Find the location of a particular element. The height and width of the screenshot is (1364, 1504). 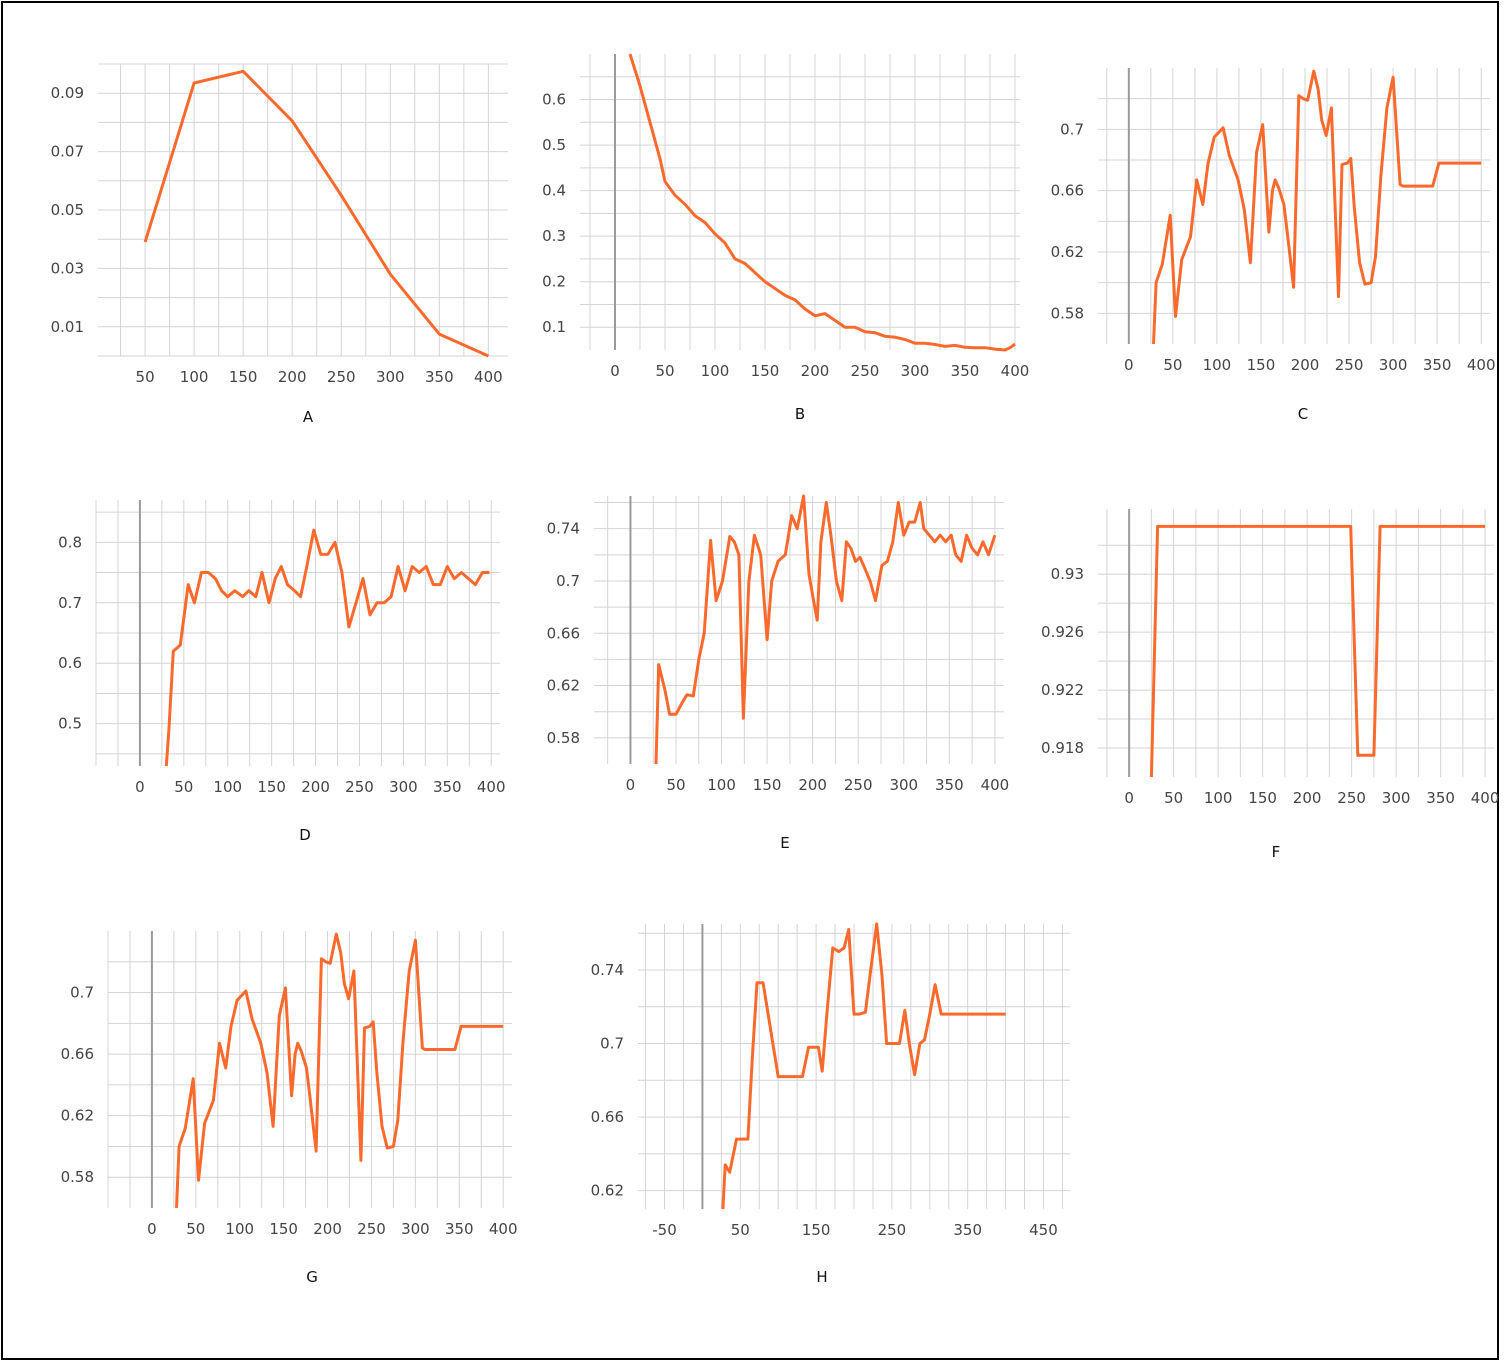

chart-e-x-tick-label: 0 is located at coordinates (631, 785).